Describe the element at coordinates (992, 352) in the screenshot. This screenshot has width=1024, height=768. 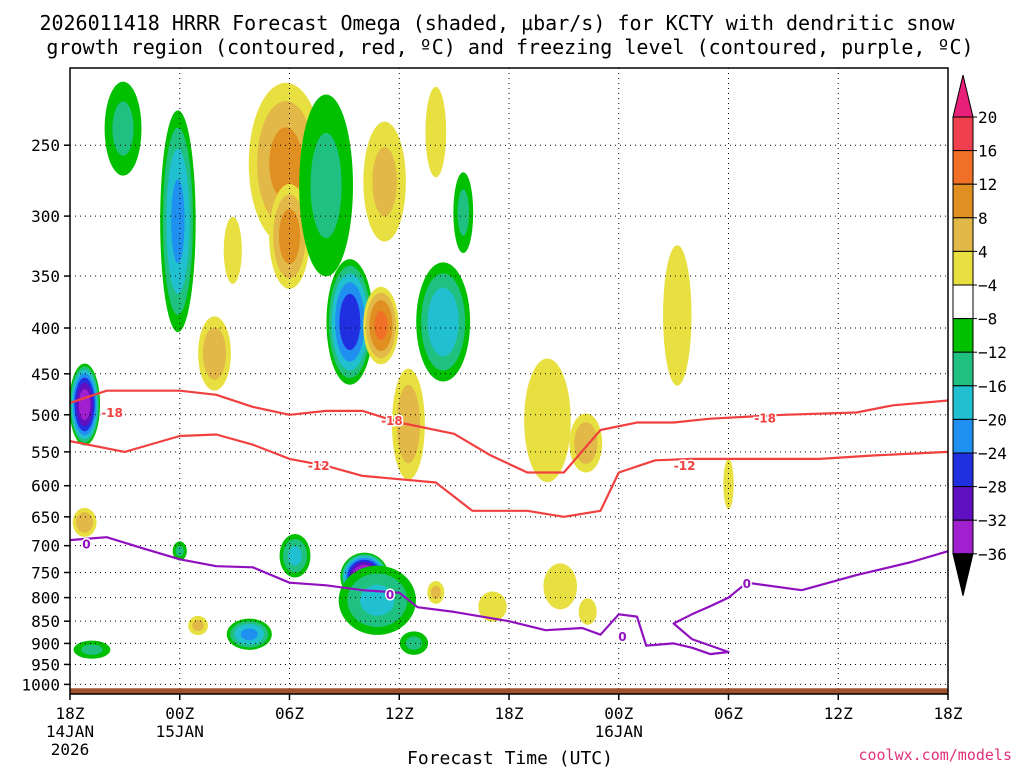
I see `colorbar-tick-label: −12` at that location.